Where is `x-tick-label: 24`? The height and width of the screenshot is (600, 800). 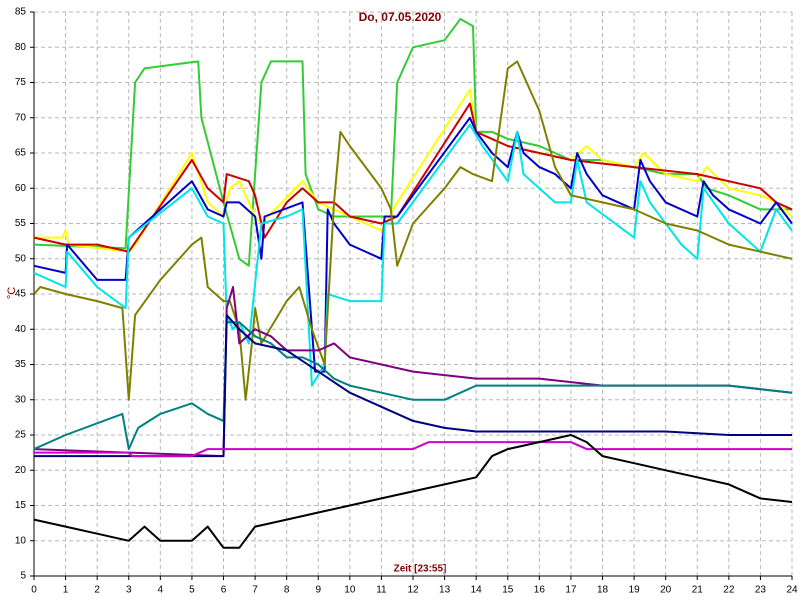
x-tick-label: 24 is located at coordinates (792, 590).